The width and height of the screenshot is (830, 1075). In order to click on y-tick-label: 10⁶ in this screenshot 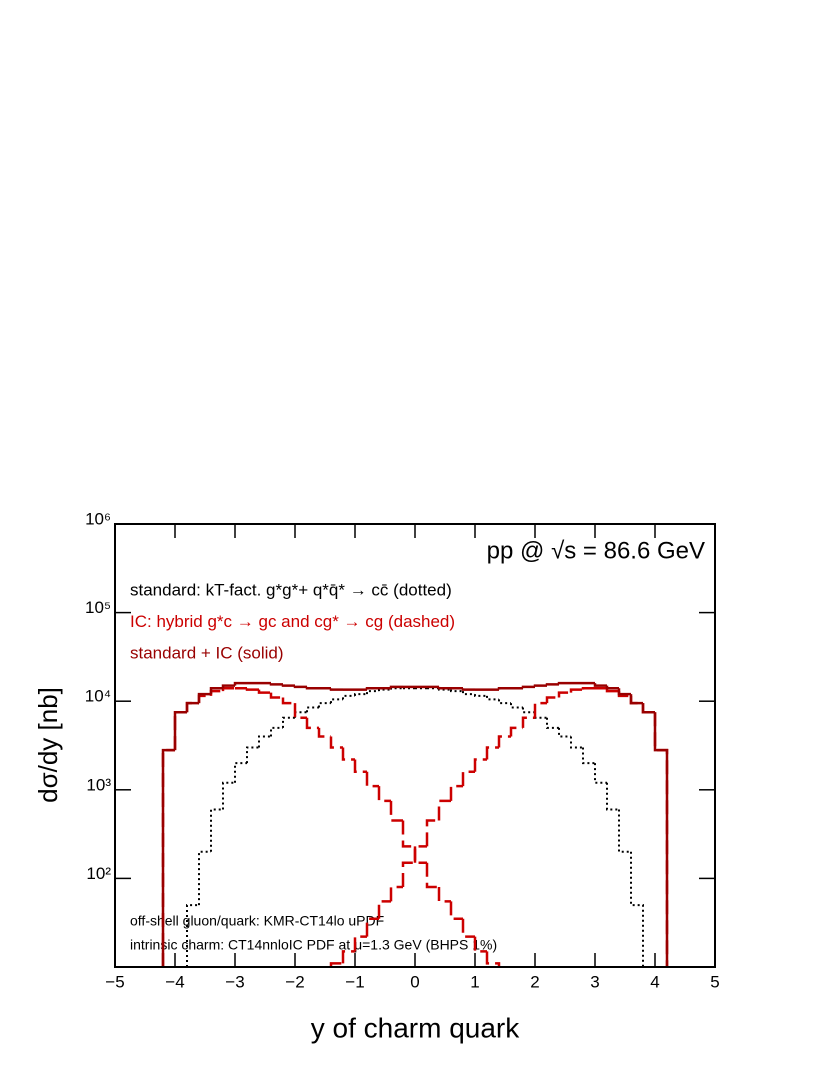, I will do `click(98, 518)`.